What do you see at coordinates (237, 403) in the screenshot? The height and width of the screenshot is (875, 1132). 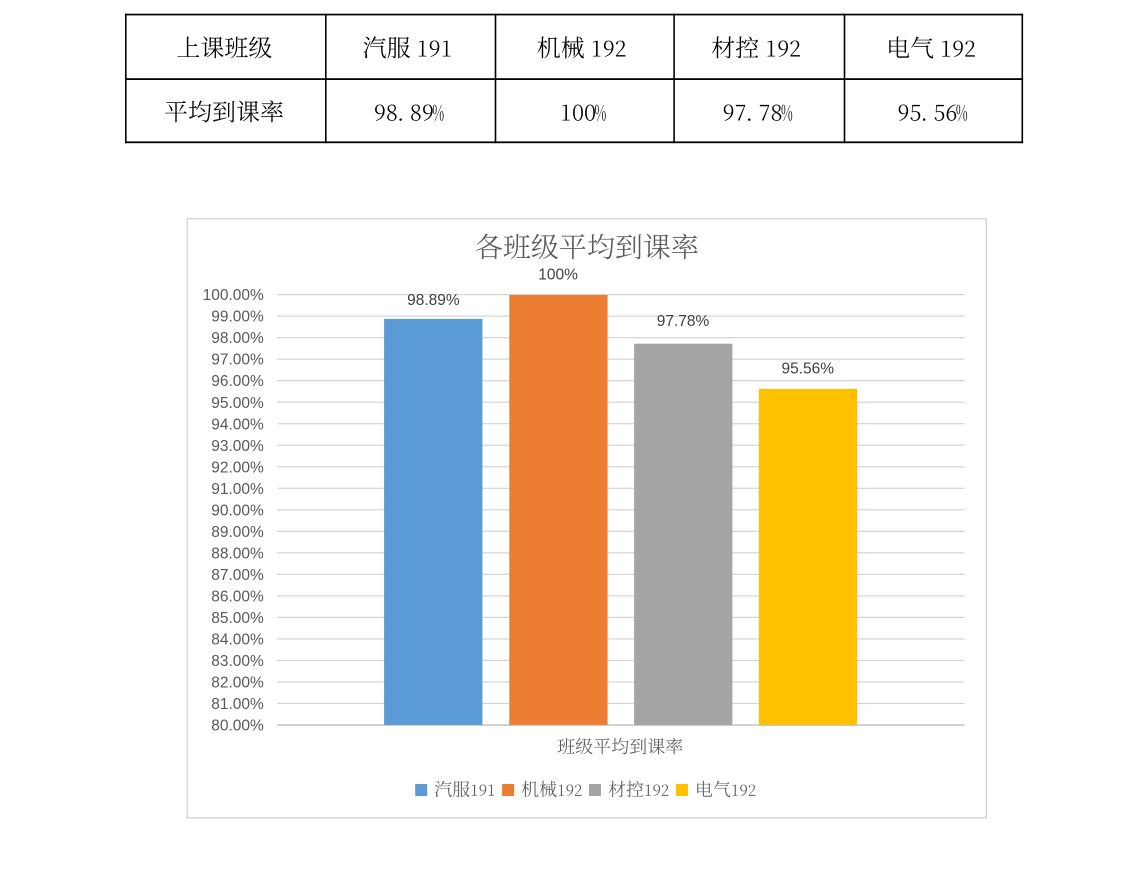 I see `svg-text: 95.00%` at bounding box center [237, 403].